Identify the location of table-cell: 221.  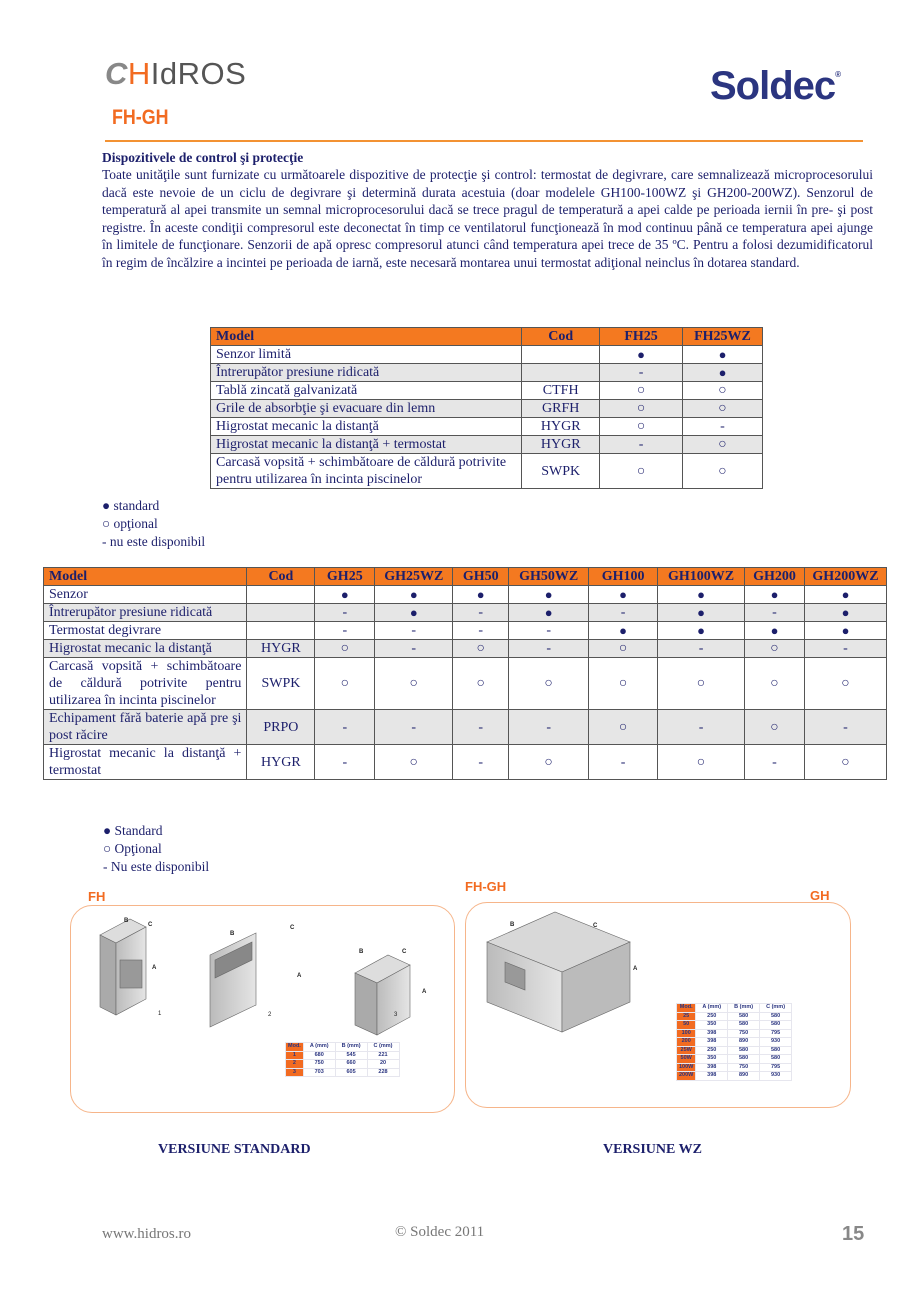
(383, 1055).